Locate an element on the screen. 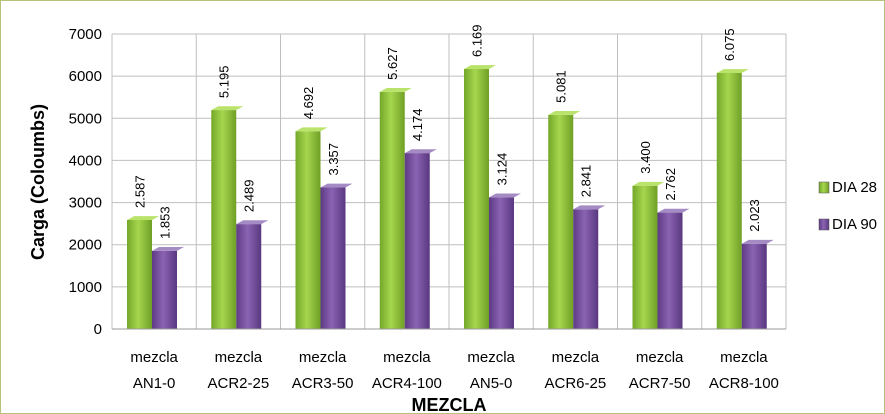  legend-label: DIA 28 is located at coordinates (854, 187).